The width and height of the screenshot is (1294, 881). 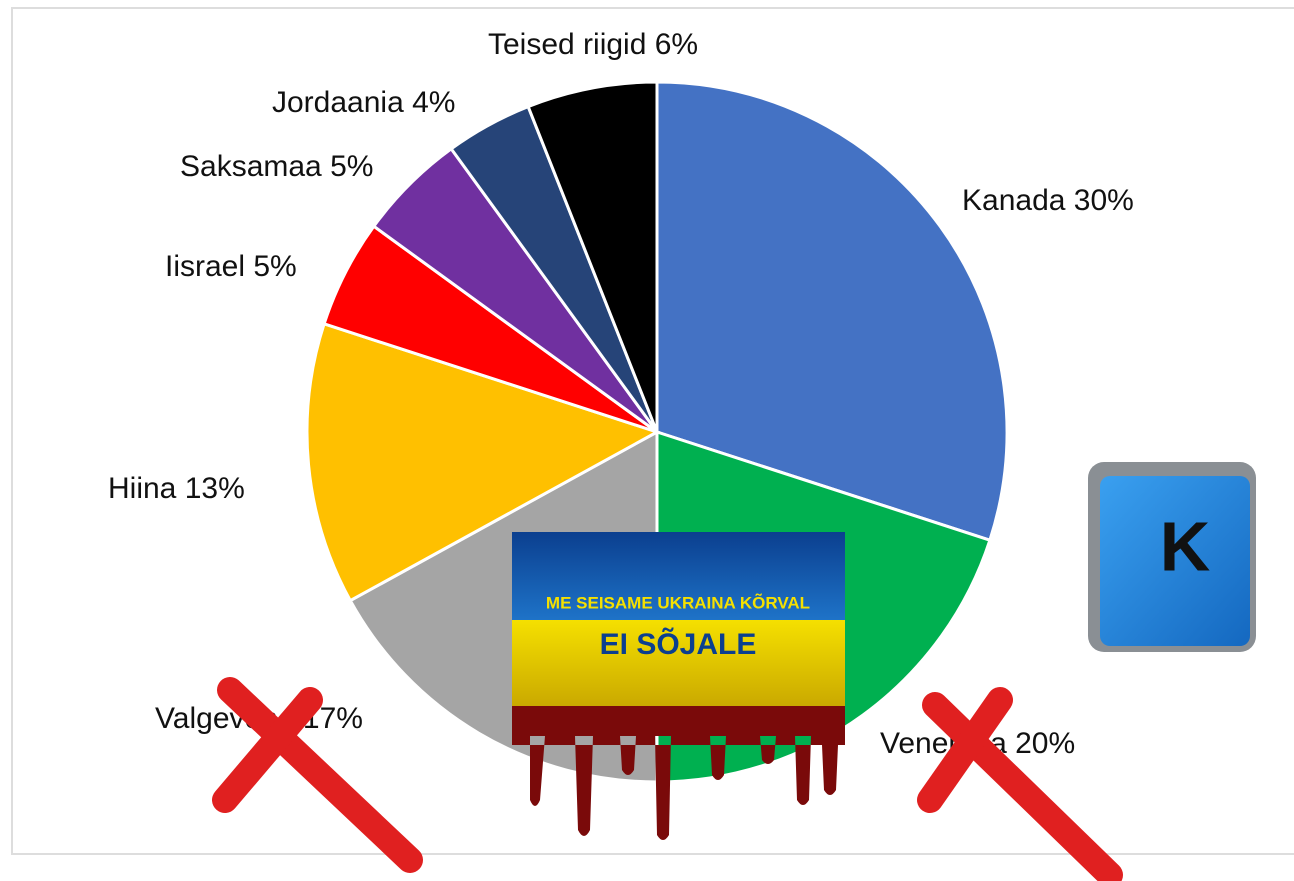 What do you see at coordinates (593, 44) in the screenshot?
I see `slice-label: Teised riigid 6%` at bounding box center [593, 44].